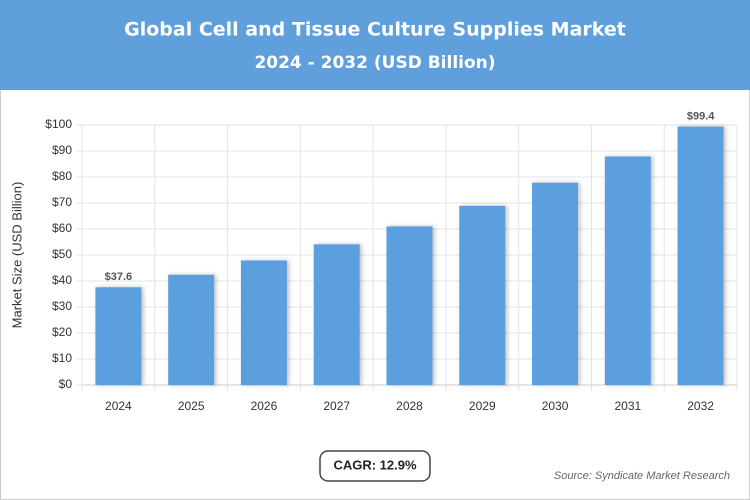 The image size is (750, 500). I want to click on y-tick-label: $50, so click(62, 254).